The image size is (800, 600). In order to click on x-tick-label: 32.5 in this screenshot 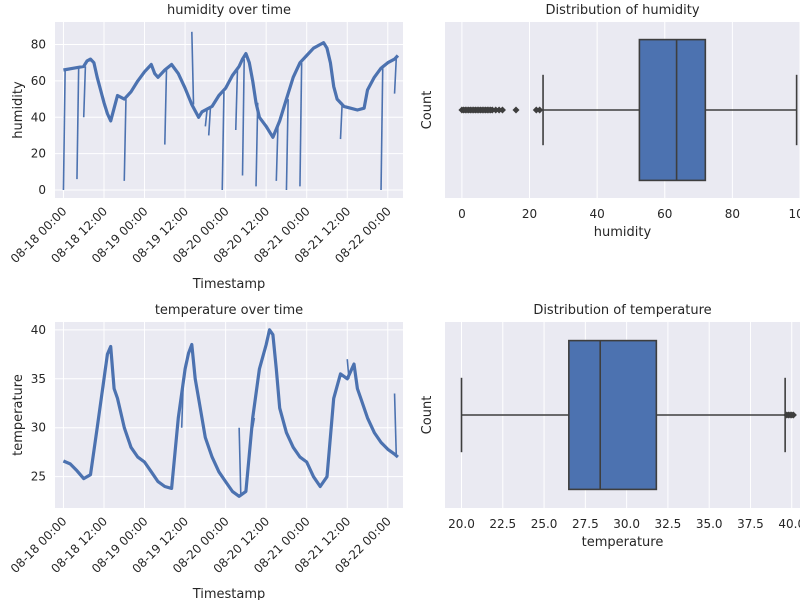, I will do `click(668, 524)`.